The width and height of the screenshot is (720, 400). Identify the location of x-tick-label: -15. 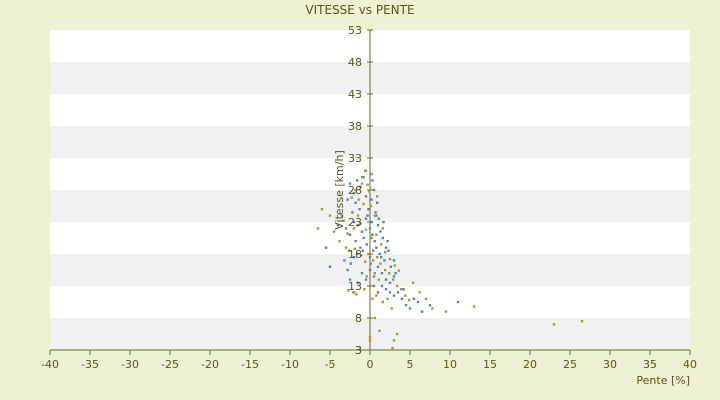
(250, 364).